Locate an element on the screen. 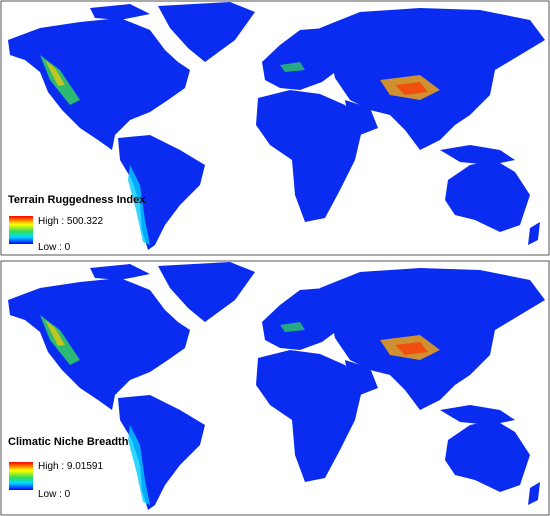 The height and width of the screenshot is (516, 550). legend-high: High : 500.322 is located at coordinates (70, 221).